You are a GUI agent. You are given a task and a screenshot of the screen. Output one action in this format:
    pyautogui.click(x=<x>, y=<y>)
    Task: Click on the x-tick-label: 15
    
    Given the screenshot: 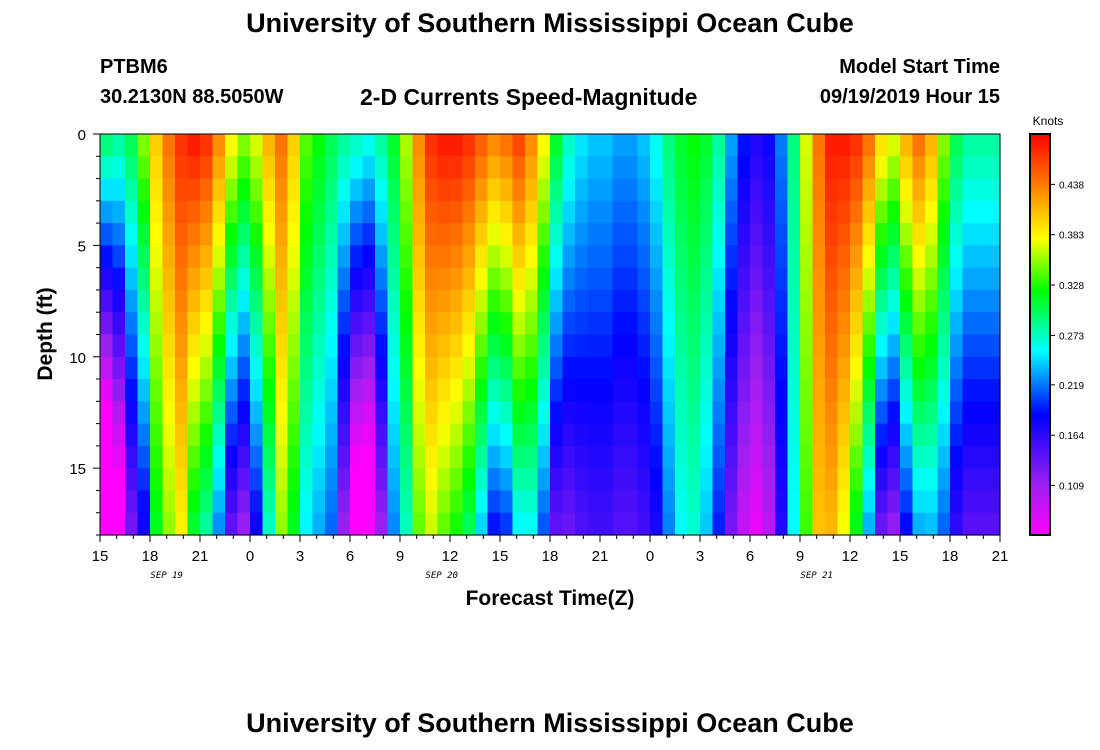 What is the action you would take?
    pyautogui.click(x=100, y=556)
    